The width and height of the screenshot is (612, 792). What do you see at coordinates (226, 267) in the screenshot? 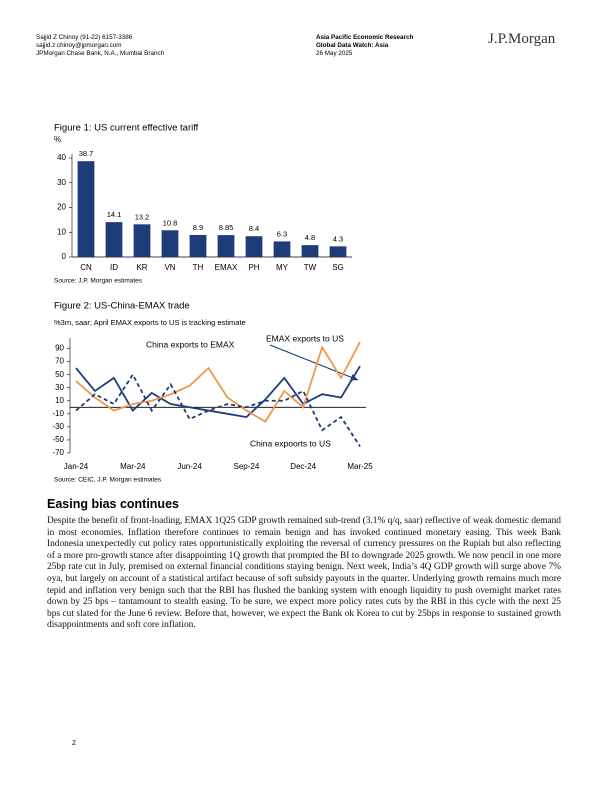
I see `x-tick-label: EMAX` at bounding box center [226, 267].